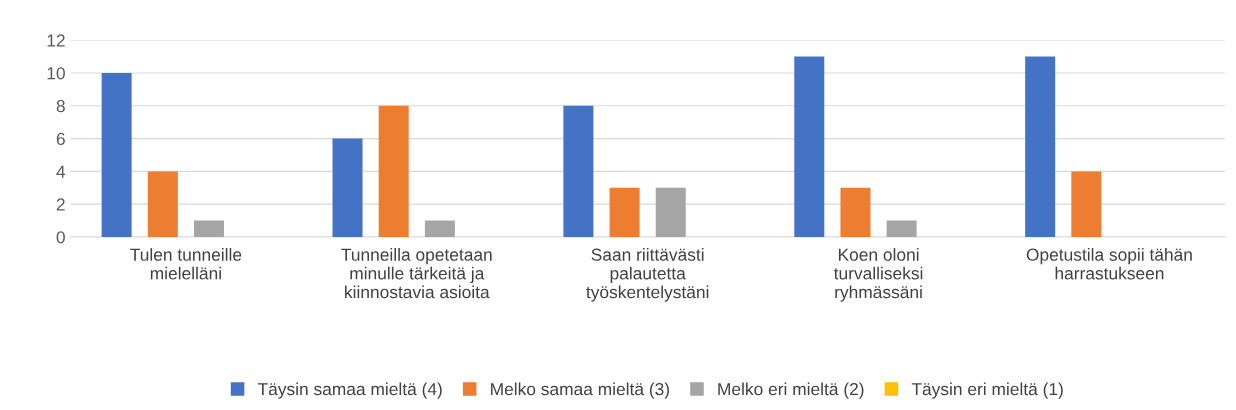  Describe the element at coordinates (878, 275) in the screenshot. I see `x-tick-label: Koen oloni turvalliseksi ryhmässäni` at that location.